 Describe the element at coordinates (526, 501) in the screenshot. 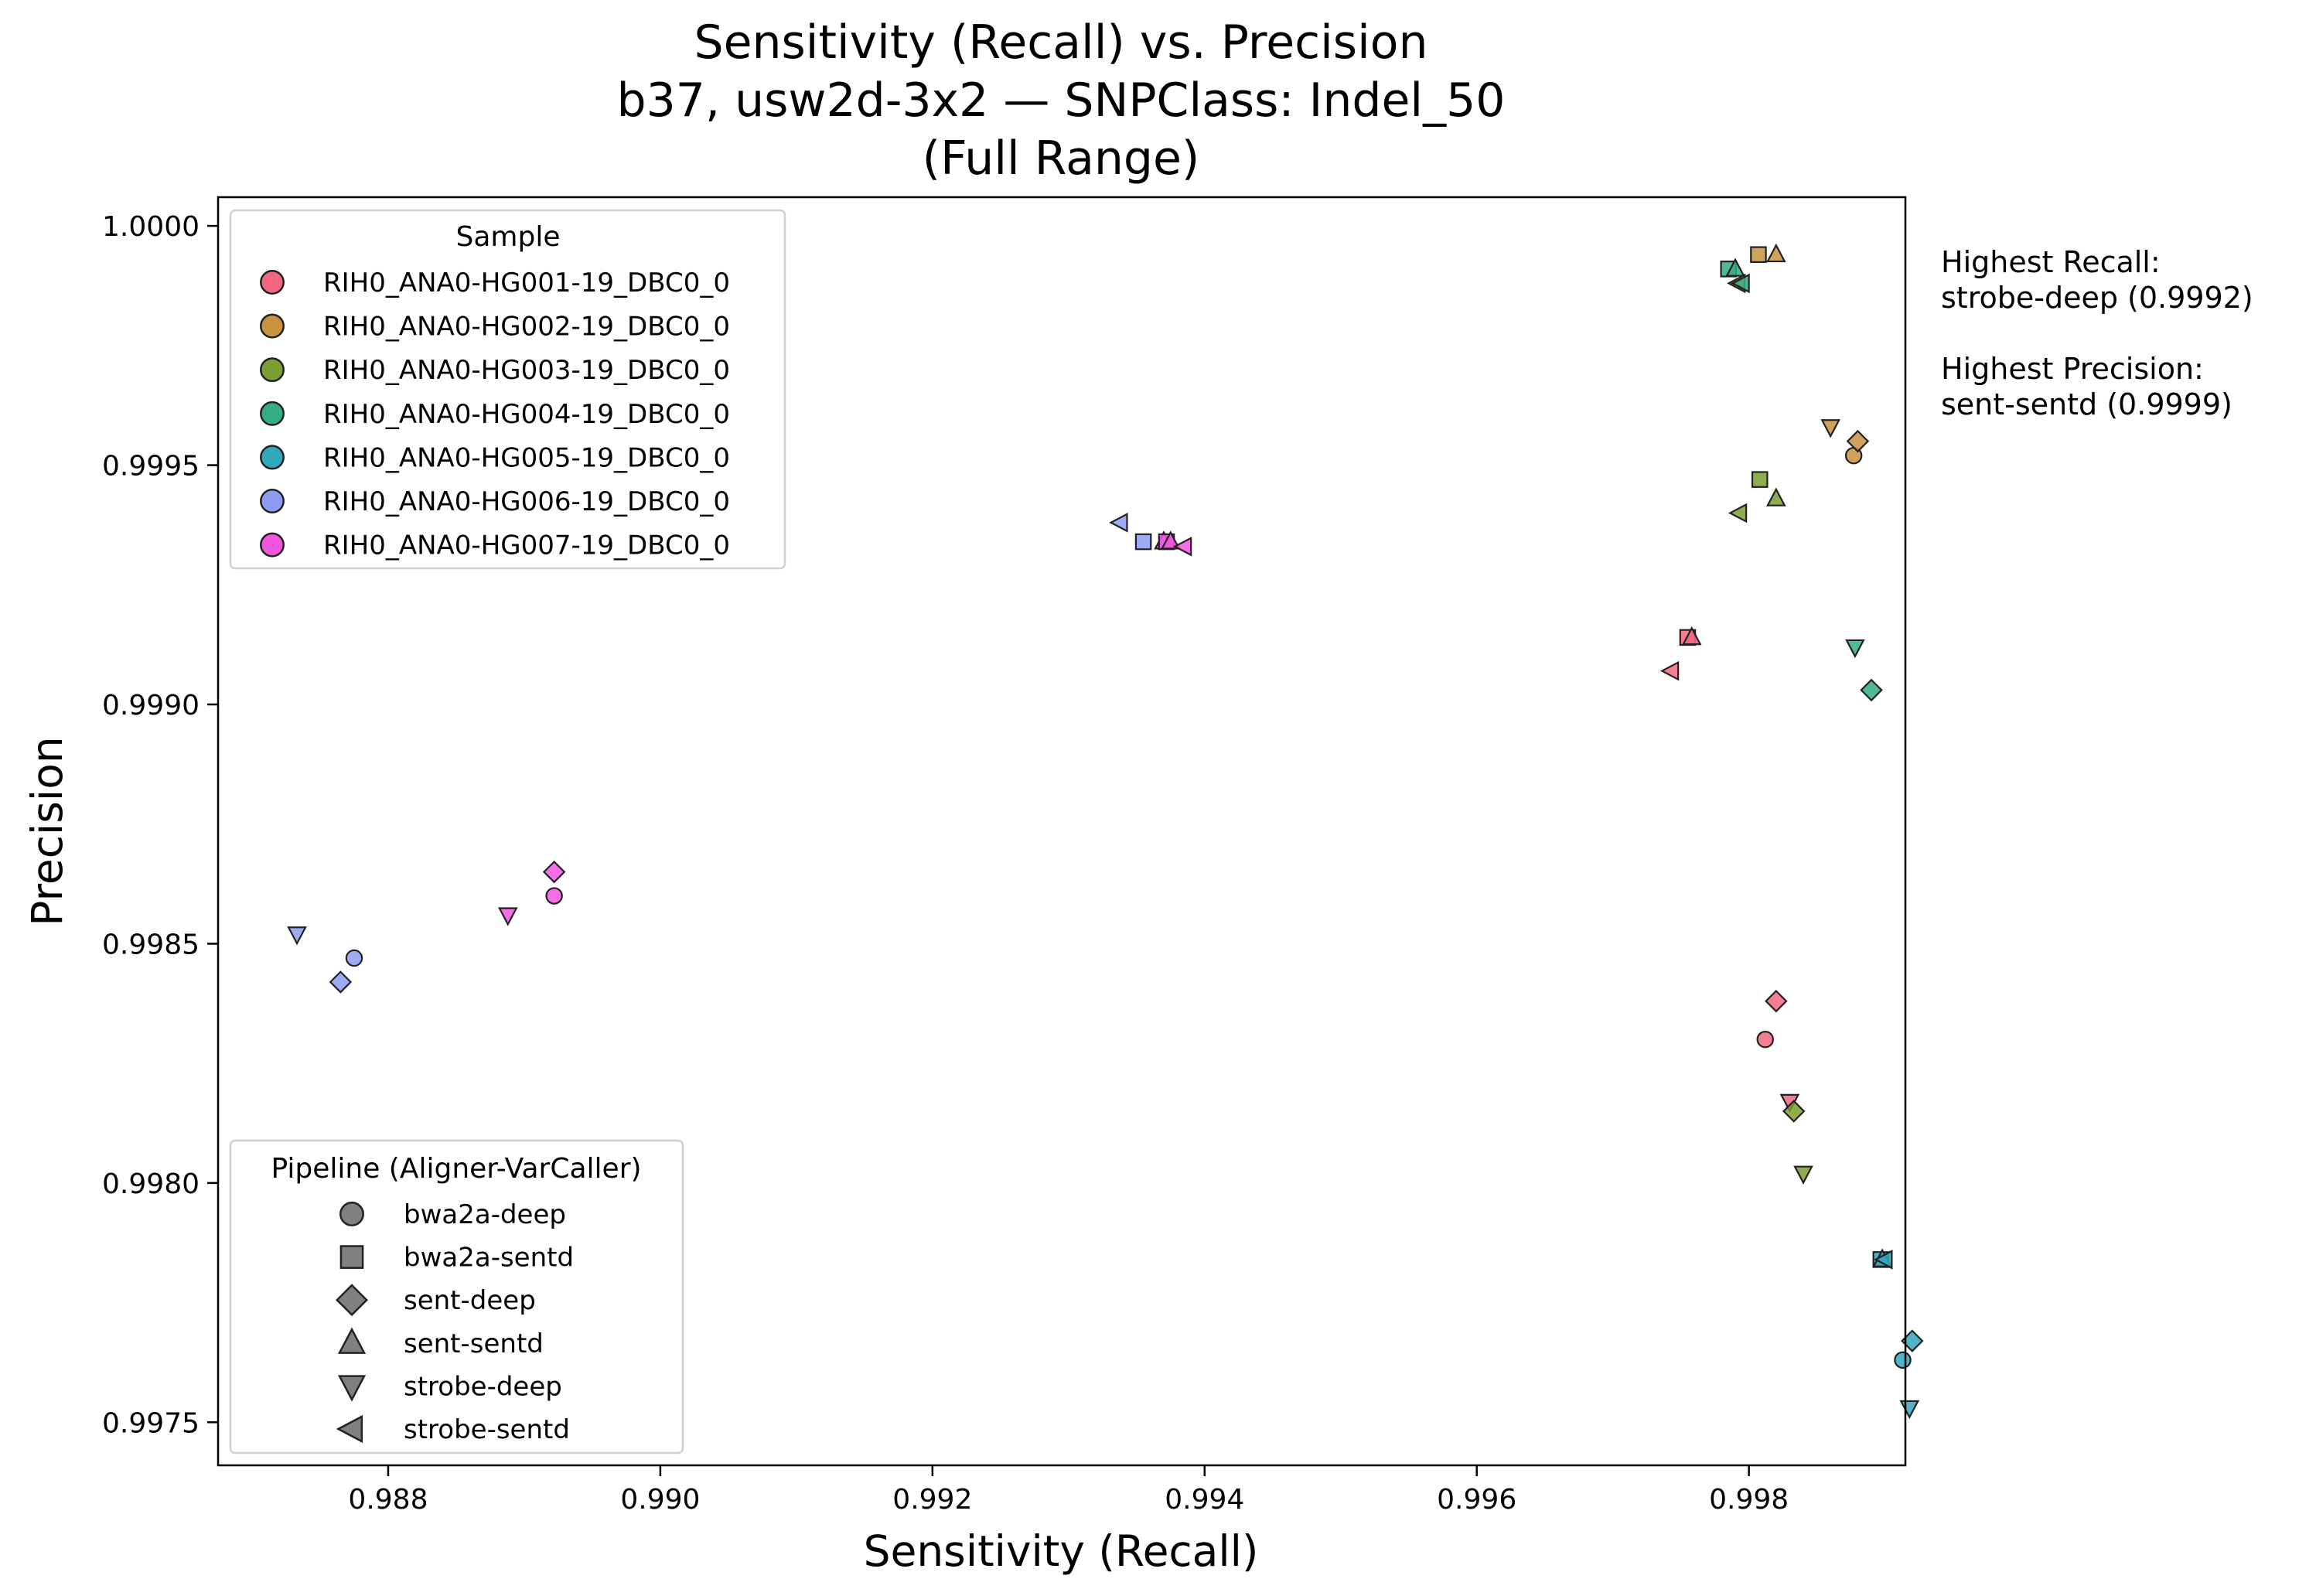

I see `sample-legend-label: RIH0_ANA0-HG006-19_DBC0_0` at that location.